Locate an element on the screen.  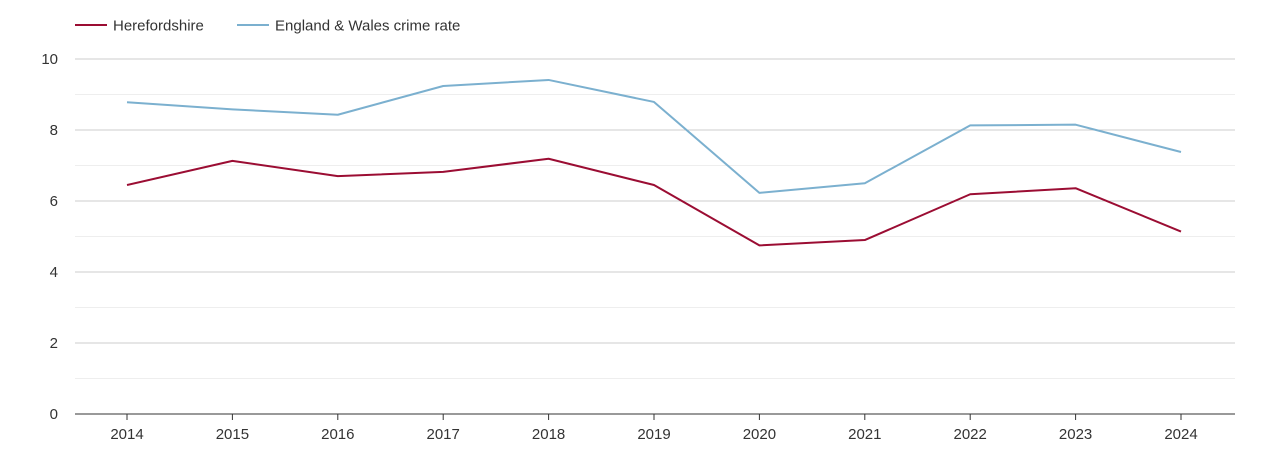
legend-item: England & Wales crime rate is located at coordinates (348, 26).